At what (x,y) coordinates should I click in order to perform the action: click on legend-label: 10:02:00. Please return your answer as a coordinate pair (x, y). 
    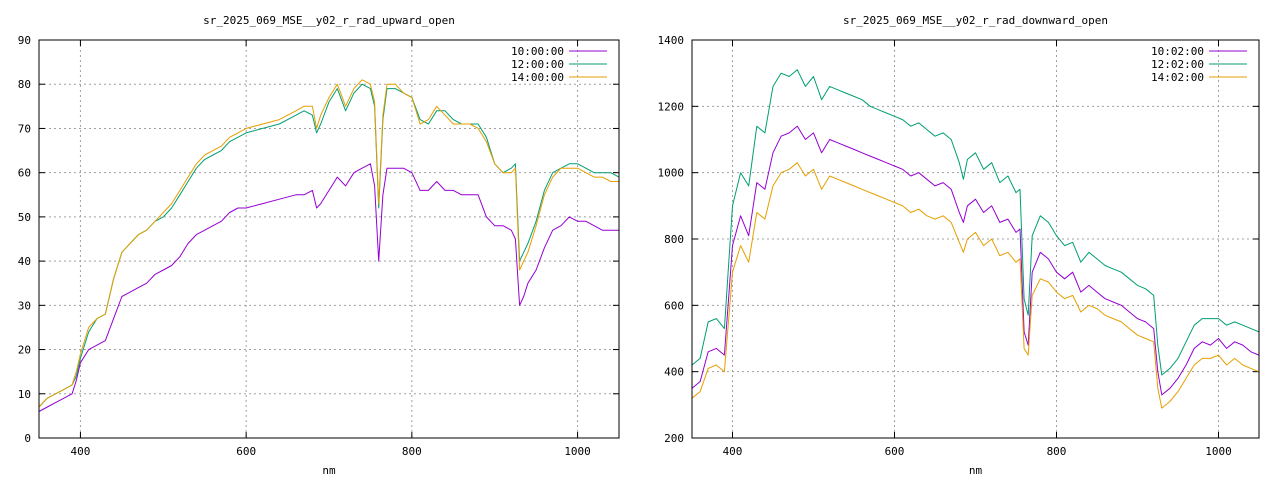
    Looking at the image, I should click on (1177, 51).